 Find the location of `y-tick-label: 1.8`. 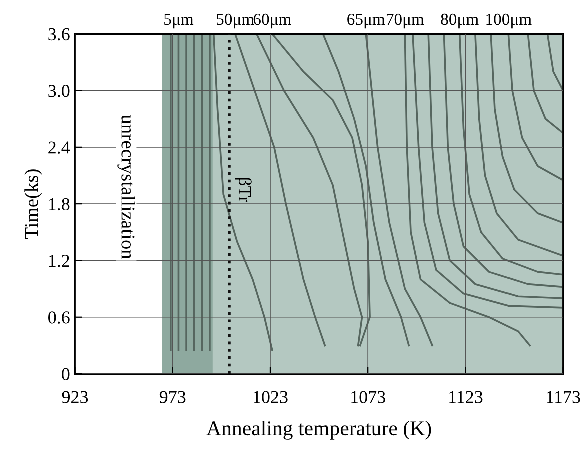

y-tick-label: 1.8 is located at coordinates (59, 204).